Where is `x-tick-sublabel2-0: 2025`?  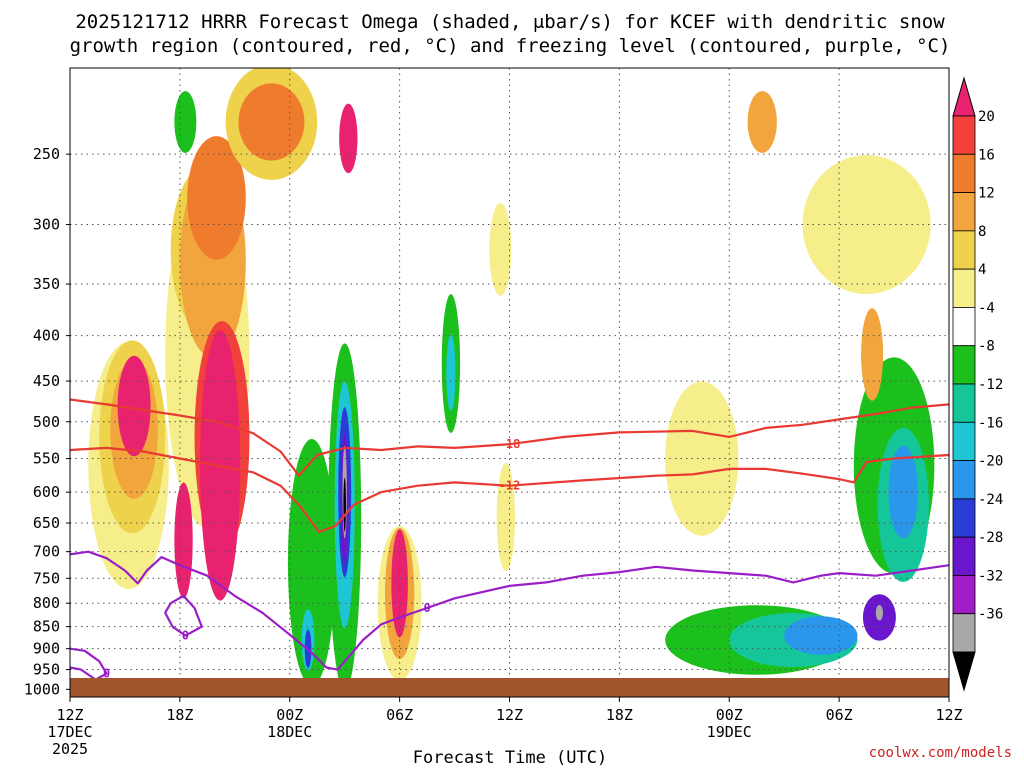 x-tick-sublabel2-0: 2025 is located at coordinates (70, 749).